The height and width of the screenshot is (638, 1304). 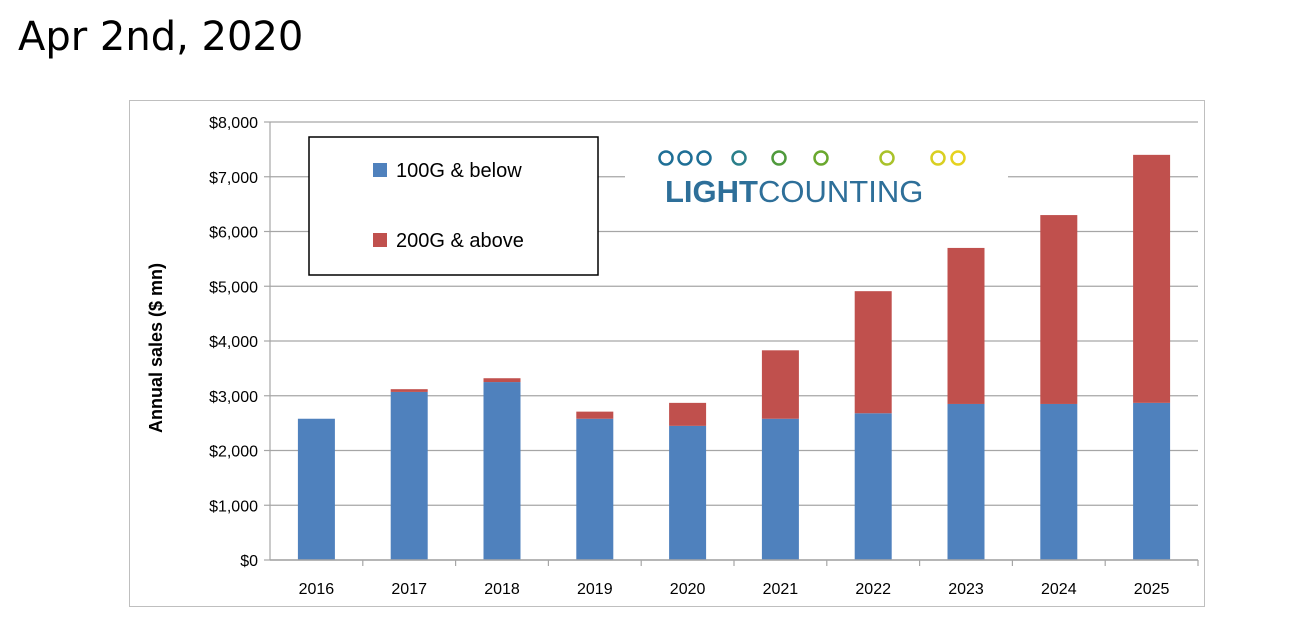 What do you see at coordinates (688, 589) in the screenshot?
I see `x-tick-label: 2020` at bounding box center [688, 589].